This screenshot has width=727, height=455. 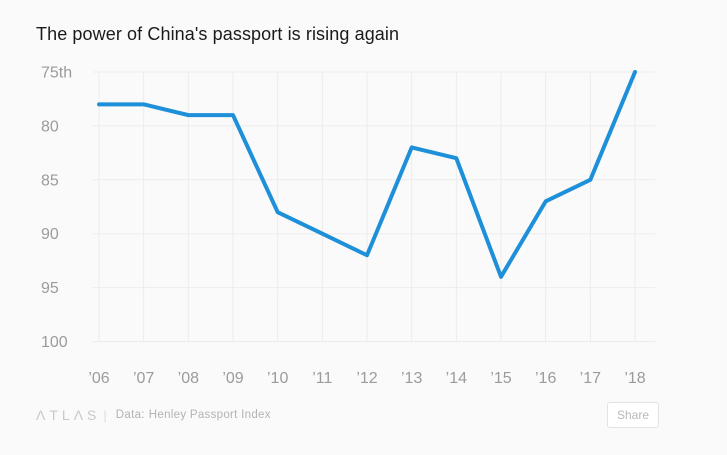 I want to click on x-tick-label: ’10, so click(x=277, y=378).